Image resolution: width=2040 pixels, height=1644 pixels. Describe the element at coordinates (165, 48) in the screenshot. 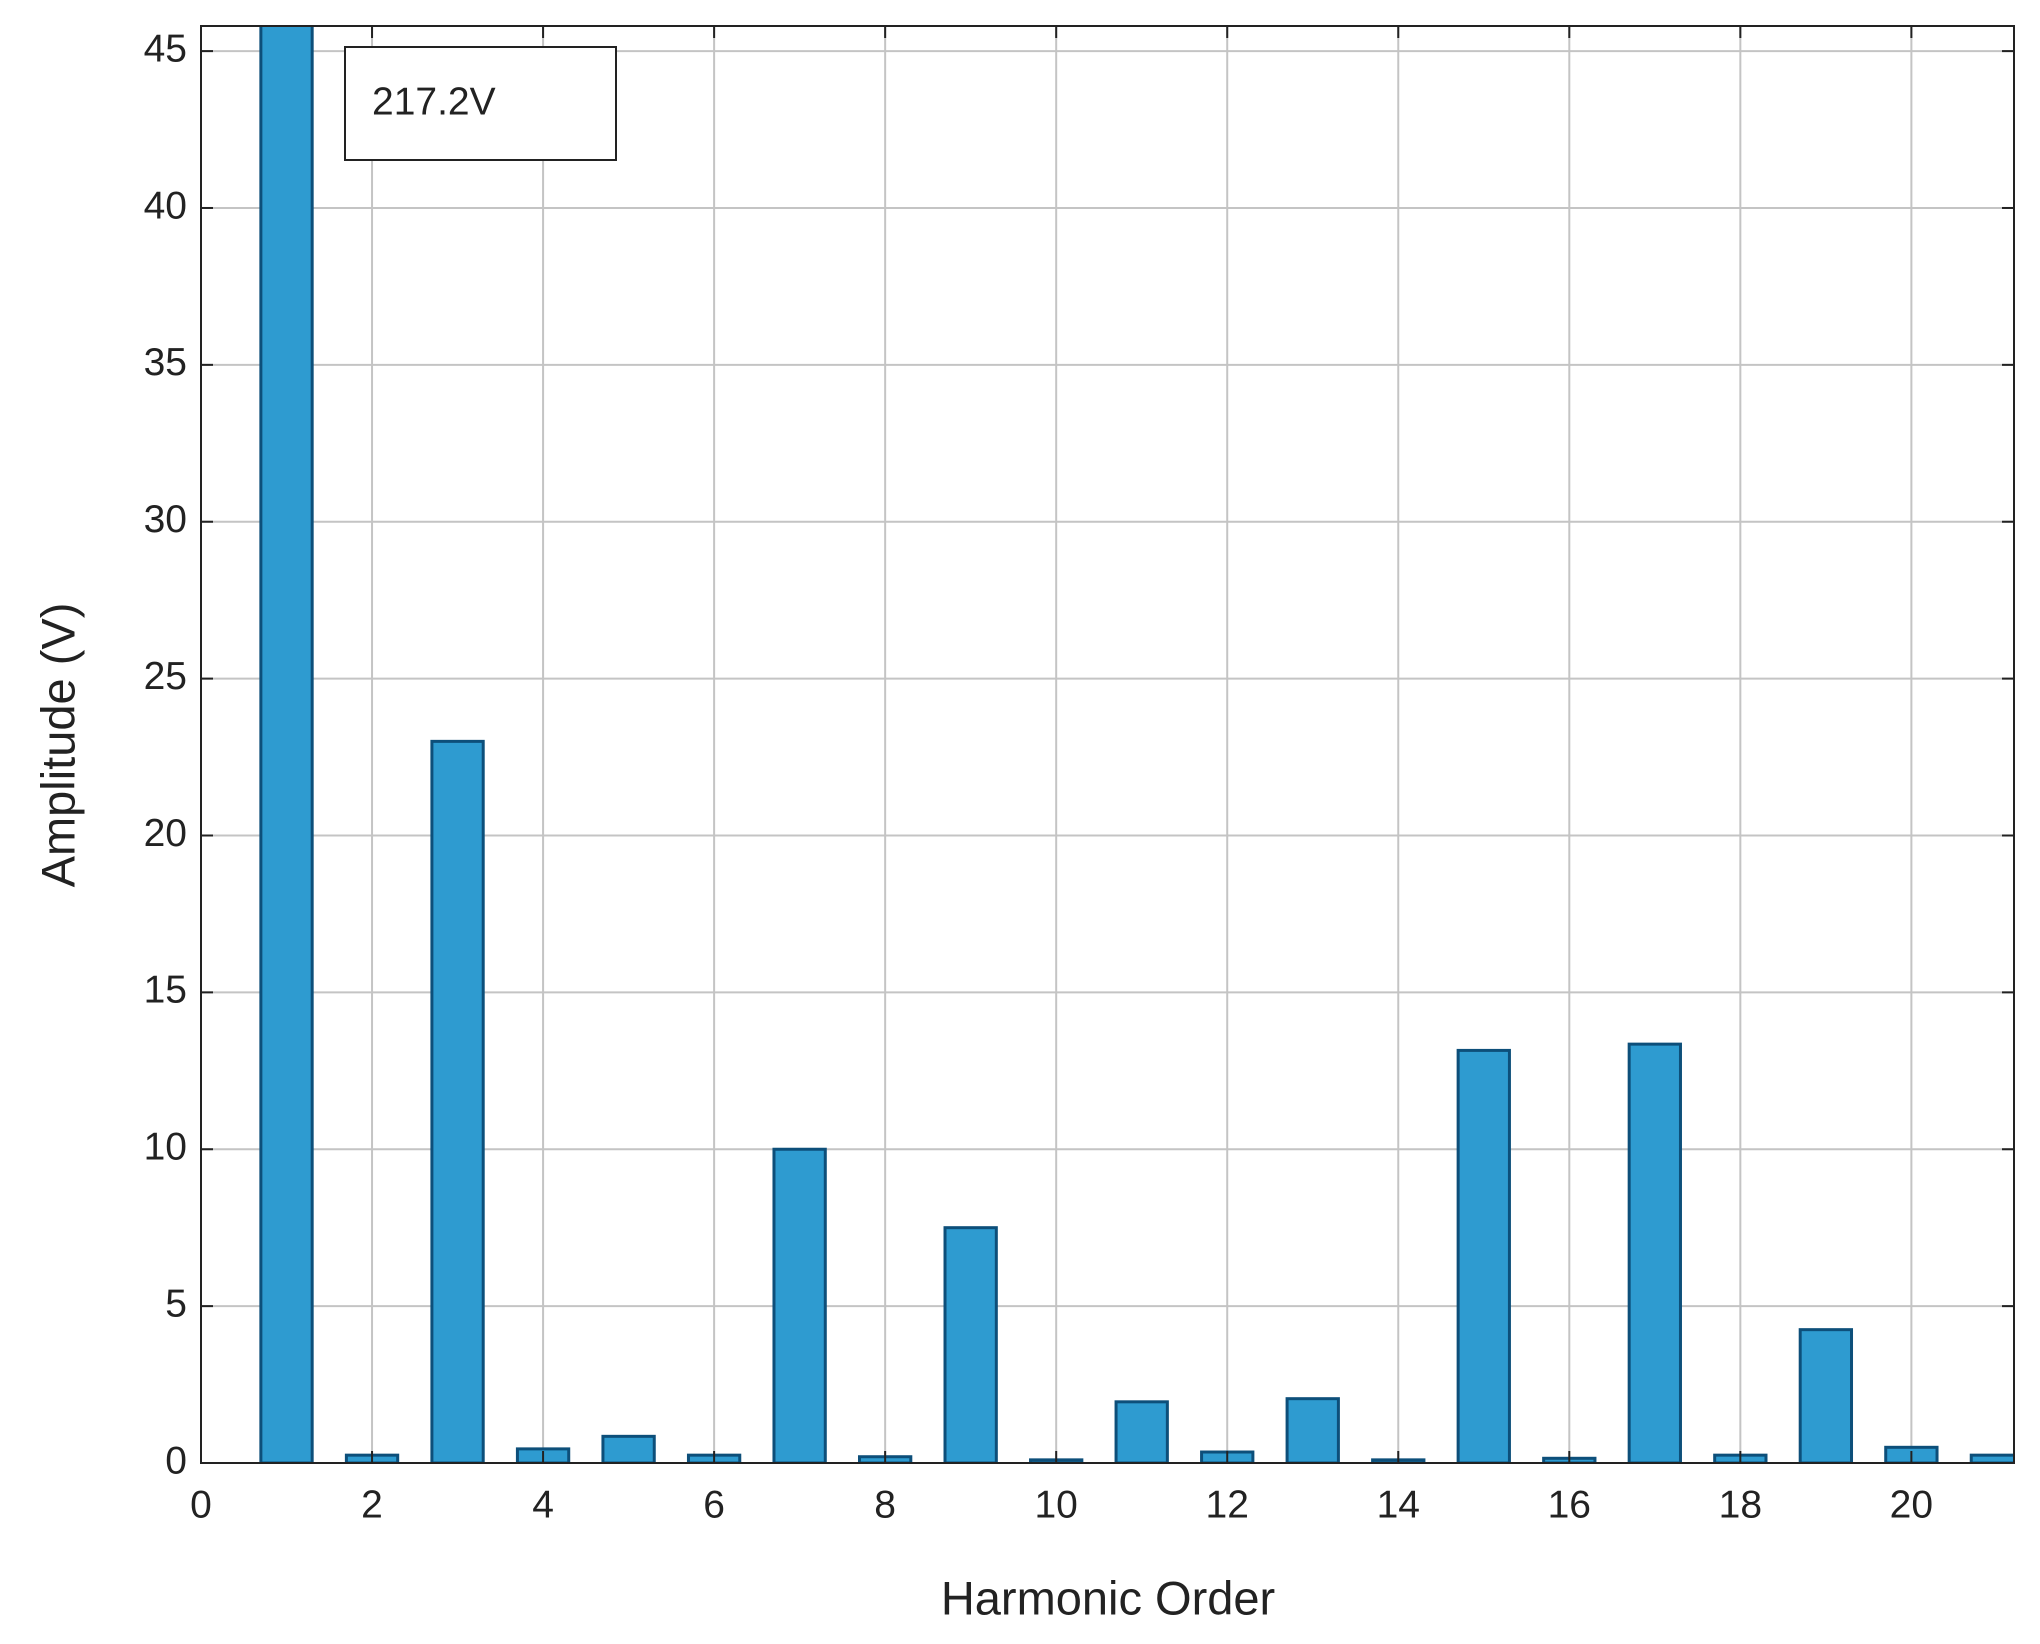

I see `y-tick-label: 45` at that location.